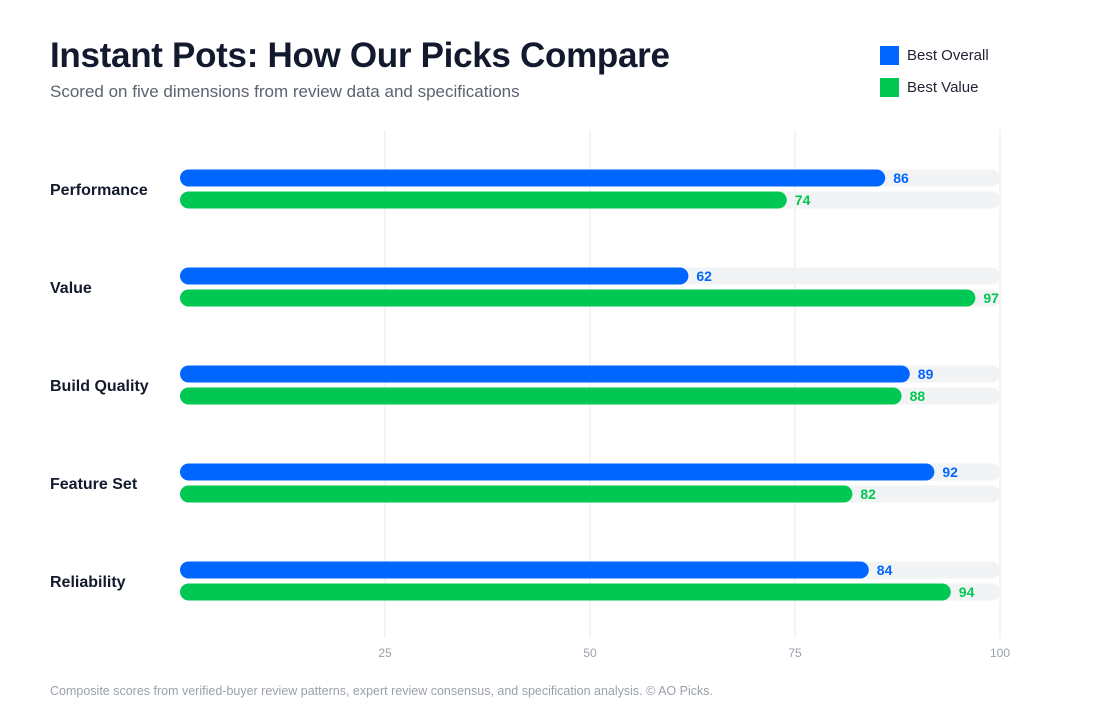 This screenshot has width=1100, height=720. Describe the element at coordinates (889, 87) in the screenshot. I see `legend-swatch-best-value` at that location.